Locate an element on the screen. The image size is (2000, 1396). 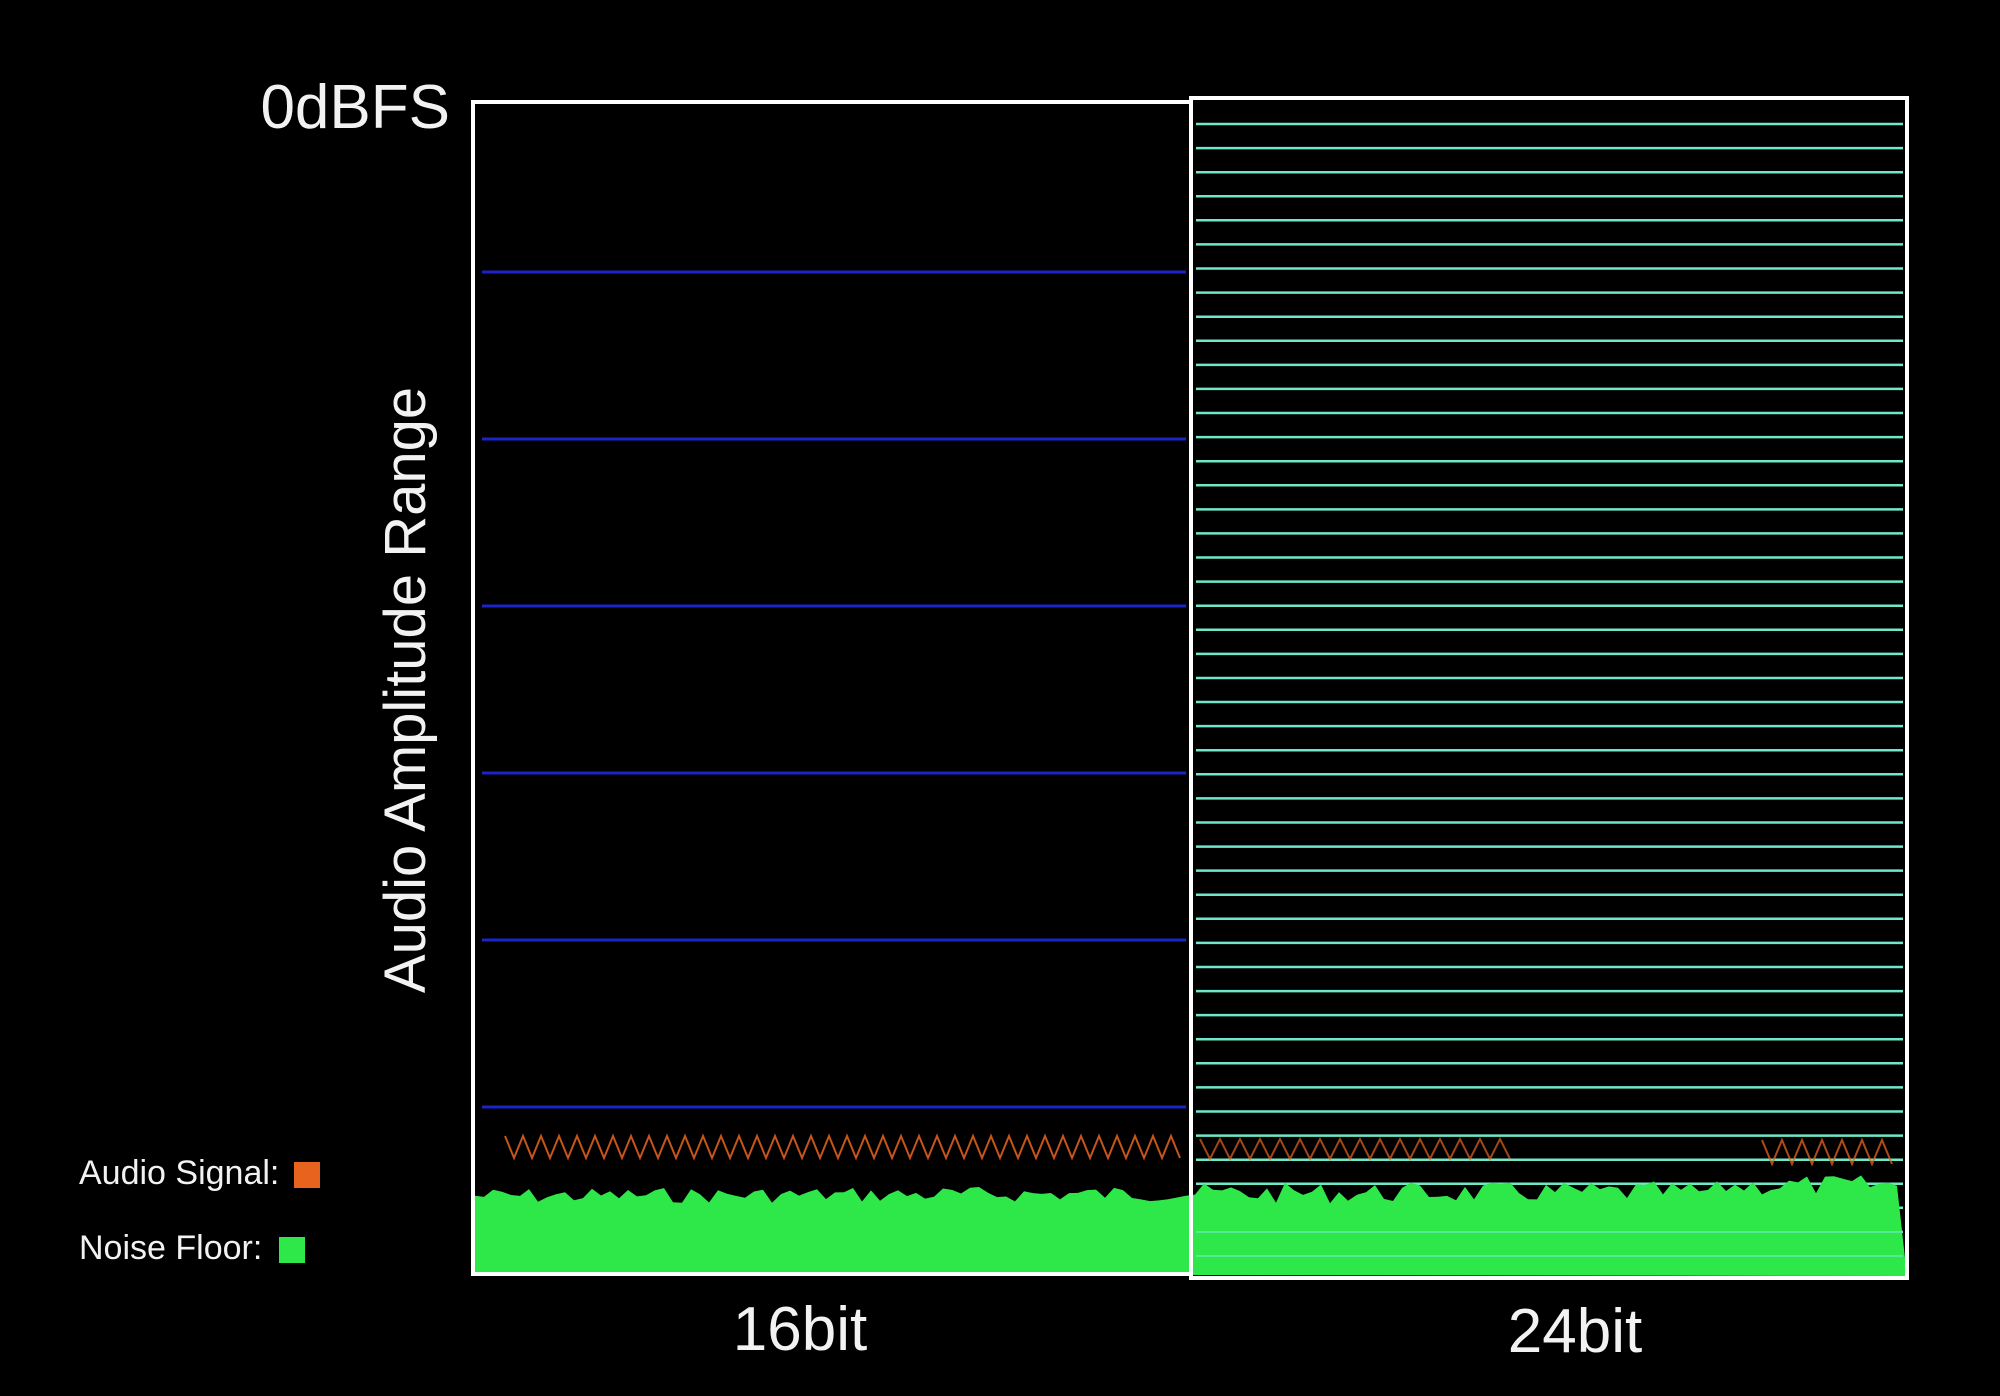
legend: Audio Signal: Noise Floor: is located at coordinates (199, 1210).